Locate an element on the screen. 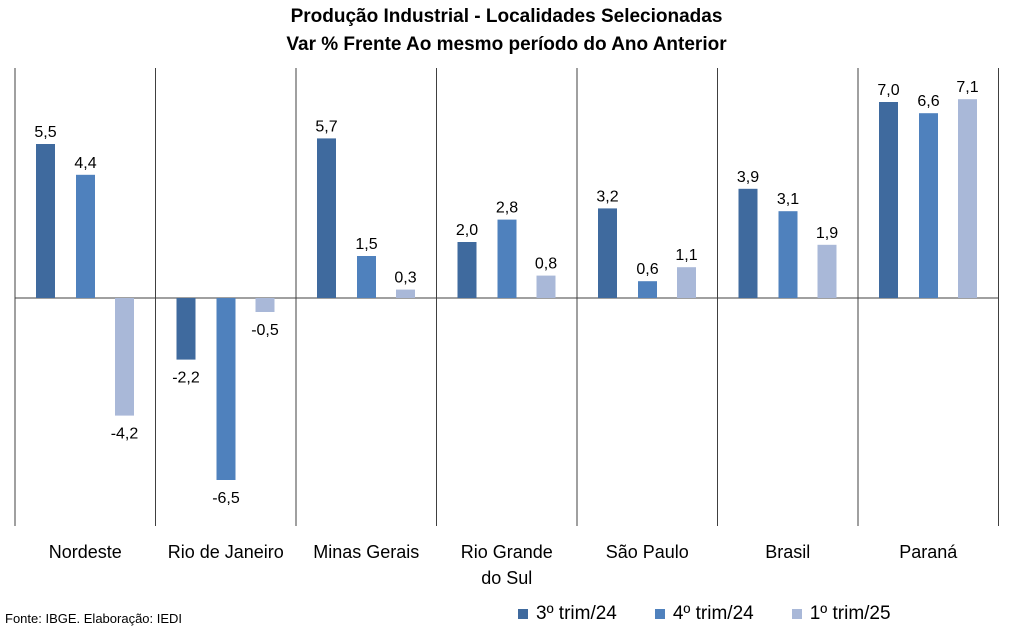  data-label: 3,1 is located at coordinates (788, 199).